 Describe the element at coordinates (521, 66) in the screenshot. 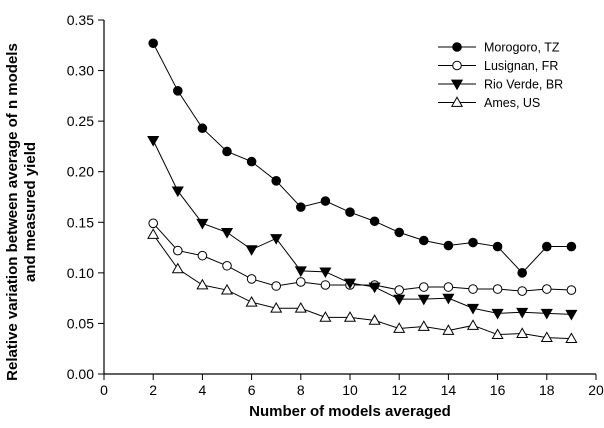

I see `legend-label: Lusignan, FR` at that location.